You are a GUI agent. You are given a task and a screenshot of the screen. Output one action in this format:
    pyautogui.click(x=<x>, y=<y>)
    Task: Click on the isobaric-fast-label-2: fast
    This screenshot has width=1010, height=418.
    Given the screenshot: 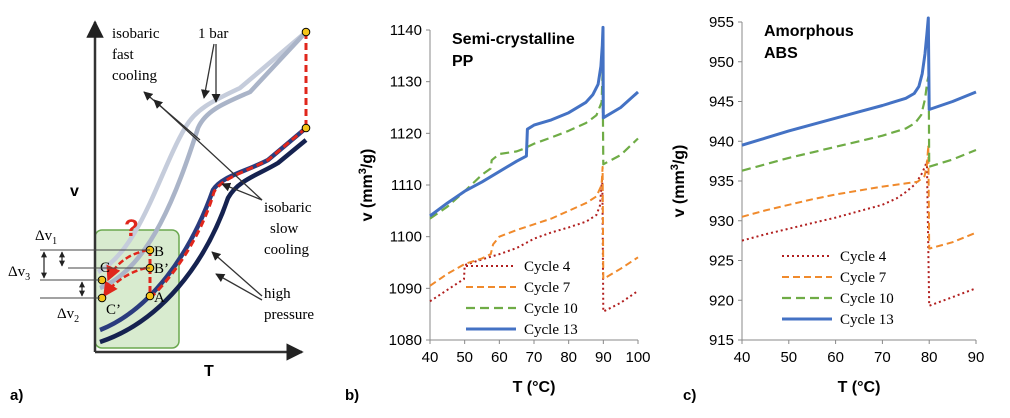 What is the action you would take?
    pyautogui.click(x=123, y=55)
    